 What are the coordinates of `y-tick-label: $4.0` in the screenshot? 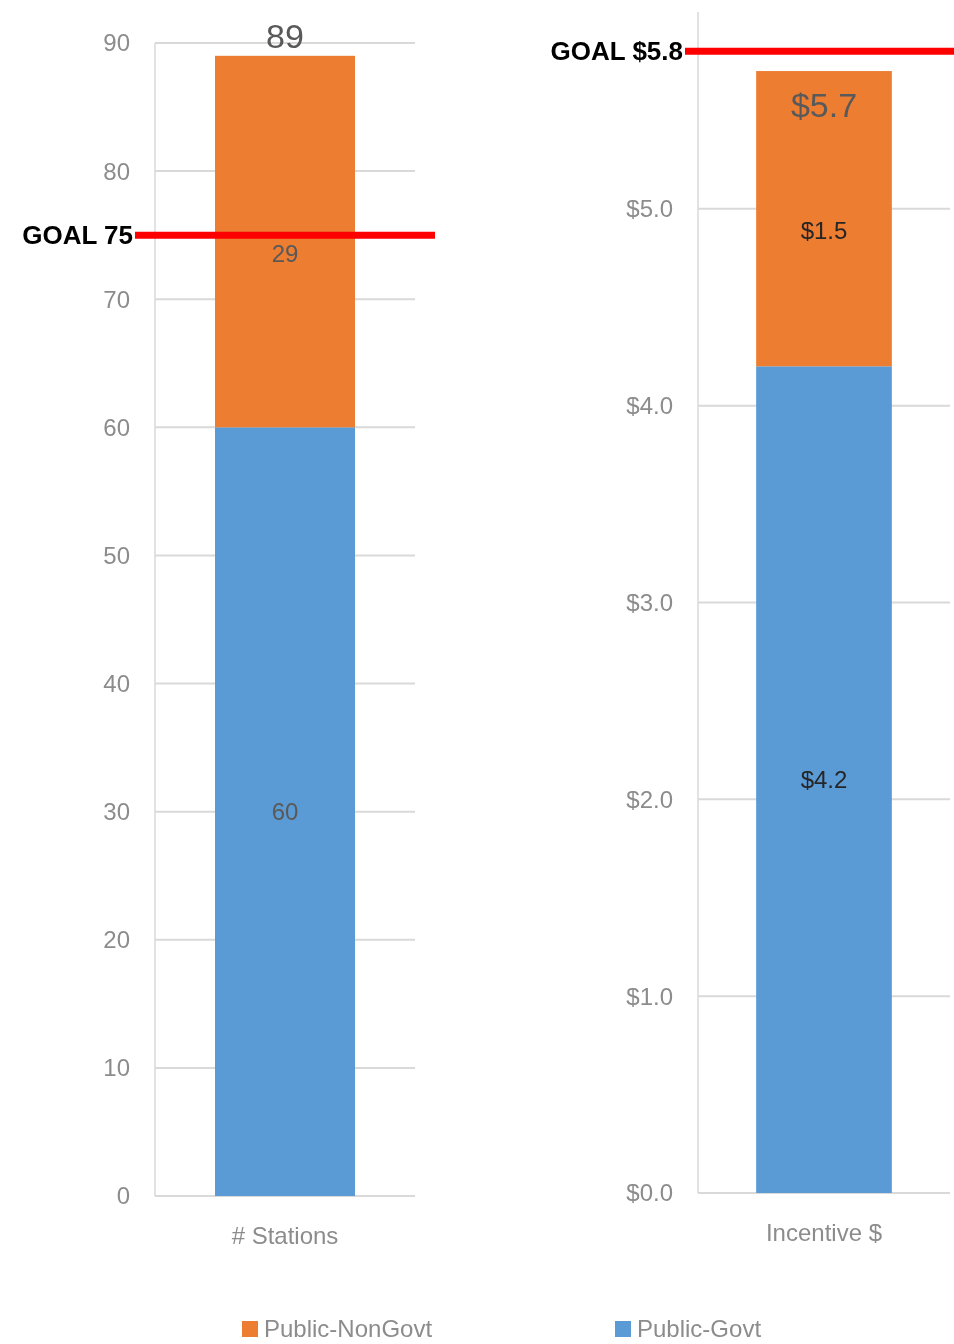 It's located at (649, 406).